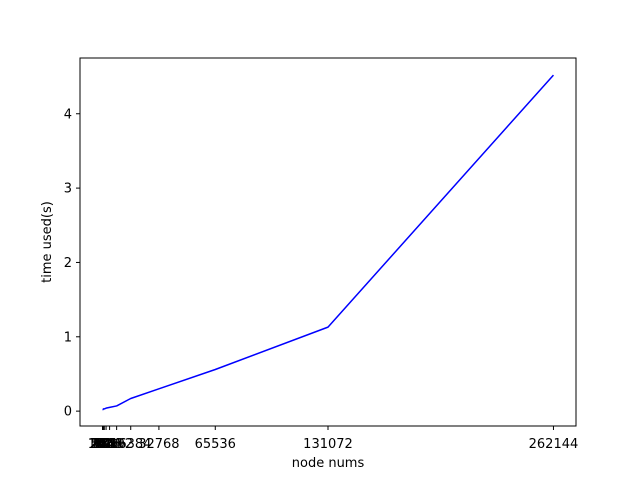 The image size is (640, 480). What do you see at coordinates (68, 114) in the screenshot?
I see `y-tick-label: 4` at bounding box center [68, 114].